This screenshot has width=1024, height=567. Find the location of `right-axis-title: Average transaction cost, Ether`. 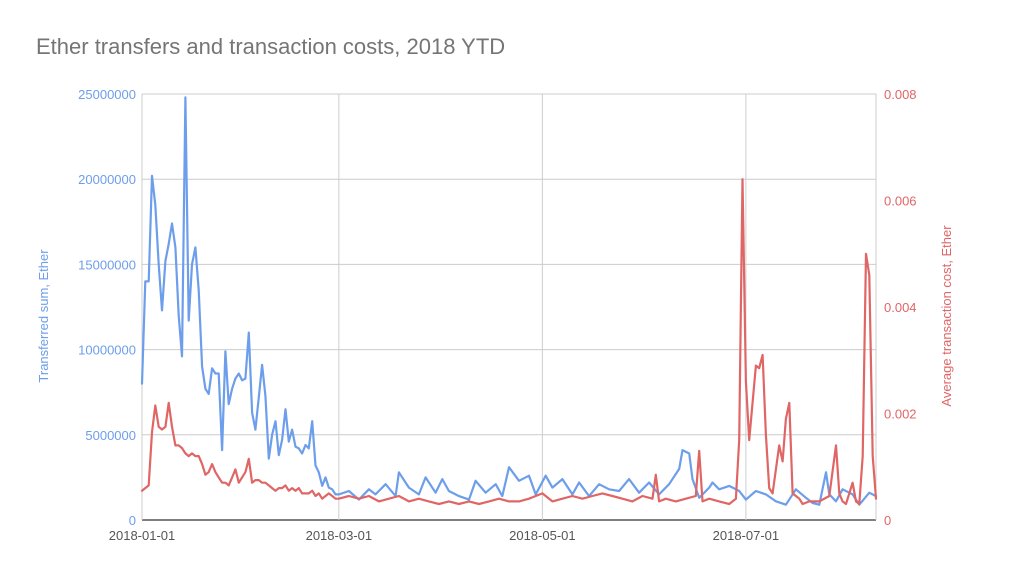

right-axis-title: Average transaction cost, Ether is located at coordinates (946, 316).